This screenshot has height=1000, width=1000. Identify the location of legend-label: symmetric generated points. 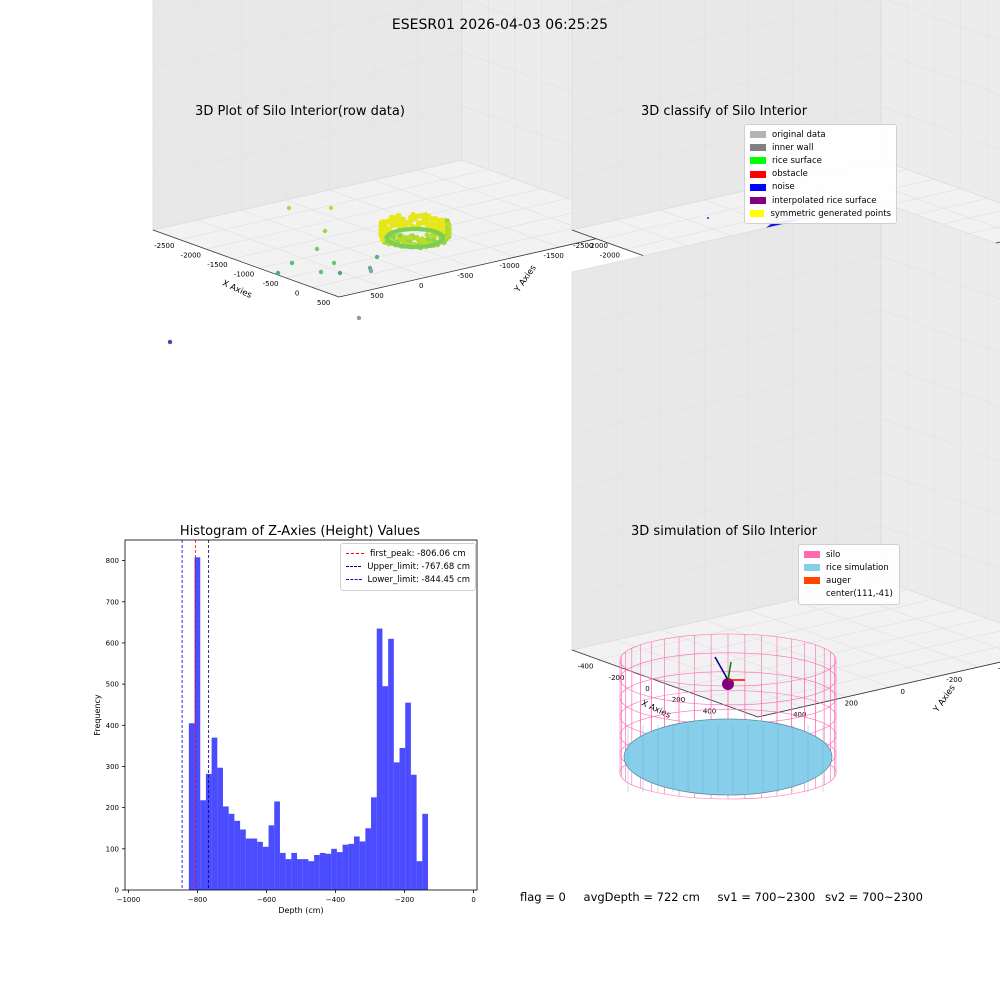
(830, 214).